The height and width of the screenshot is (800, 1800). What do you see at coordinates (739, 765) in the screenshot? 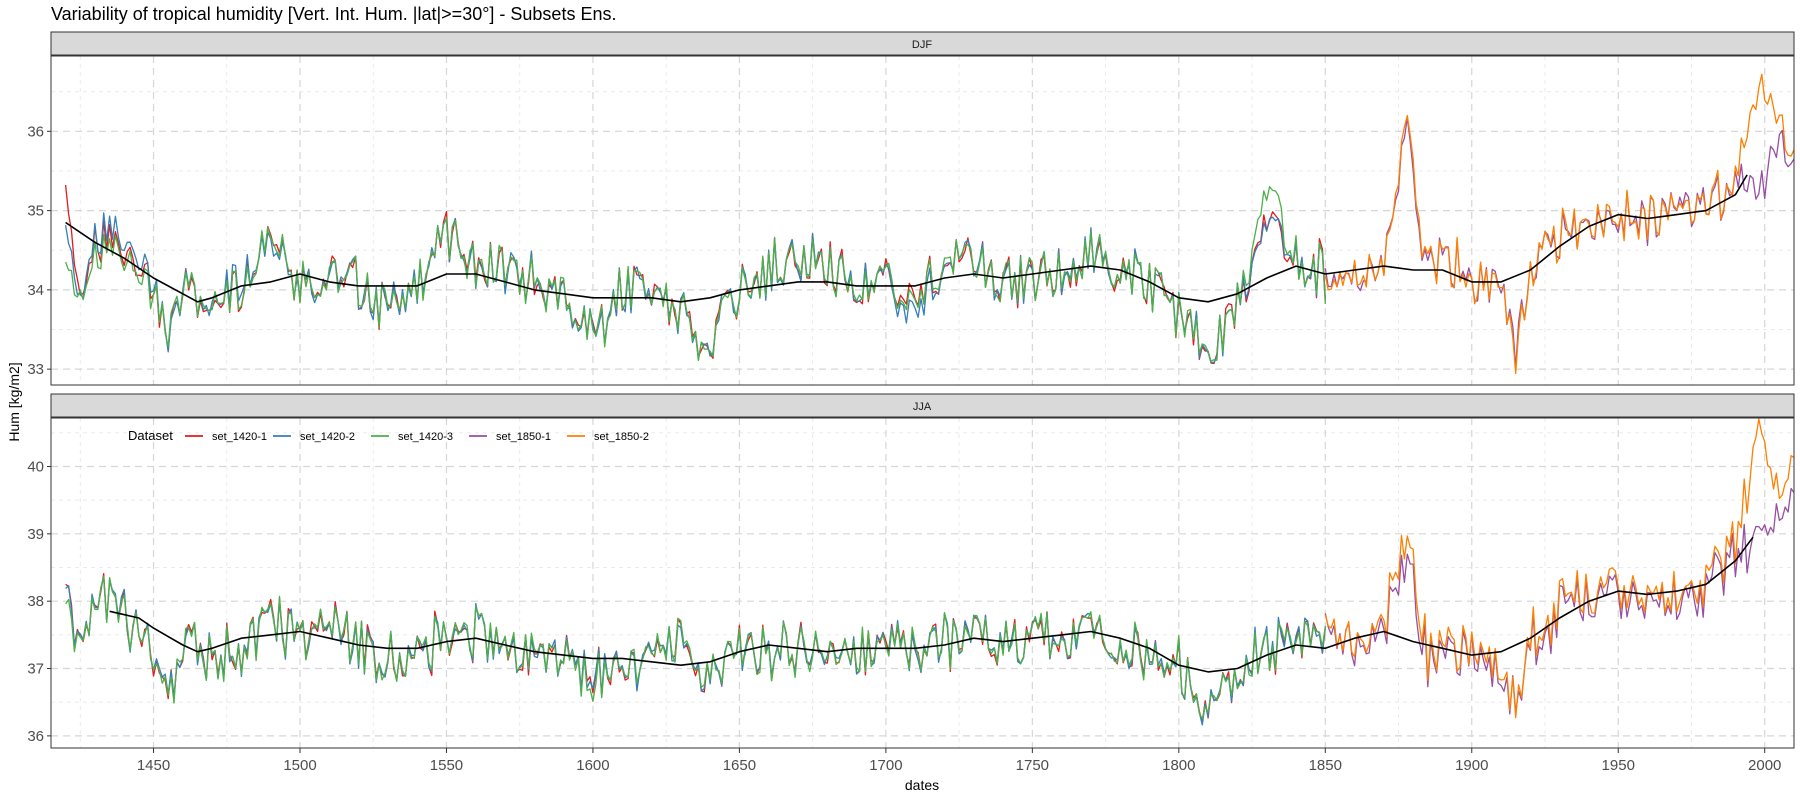
I see `x-tick-label: 1650` at bounding box center [739, 765].